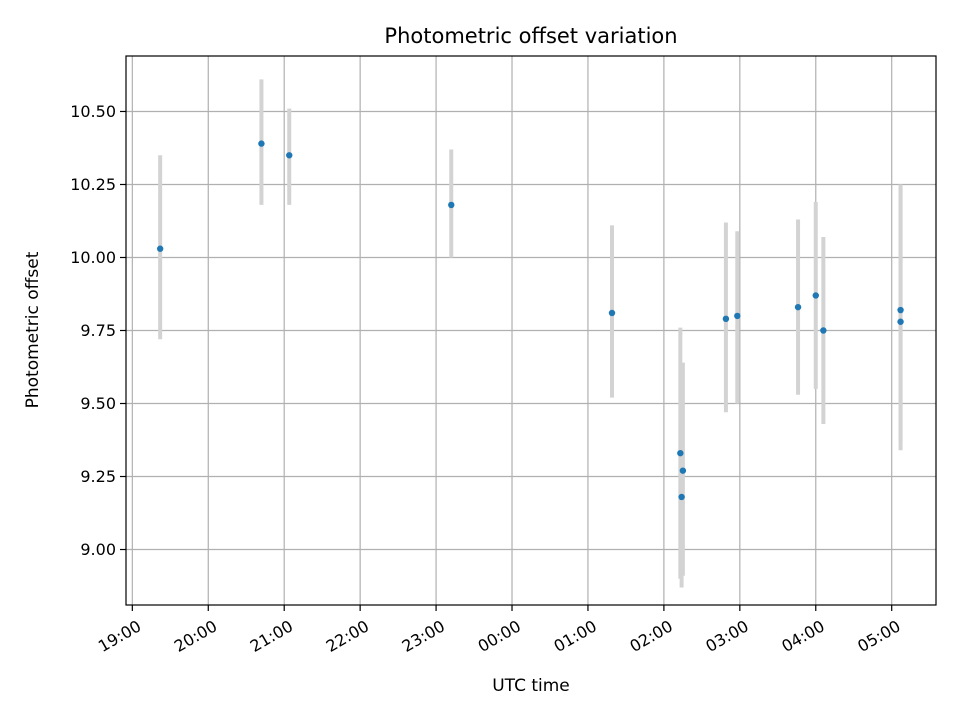 The height and width of the screenshot is (720, 960). I want to click on y-tick-label: 9.75, so click(98, 330).